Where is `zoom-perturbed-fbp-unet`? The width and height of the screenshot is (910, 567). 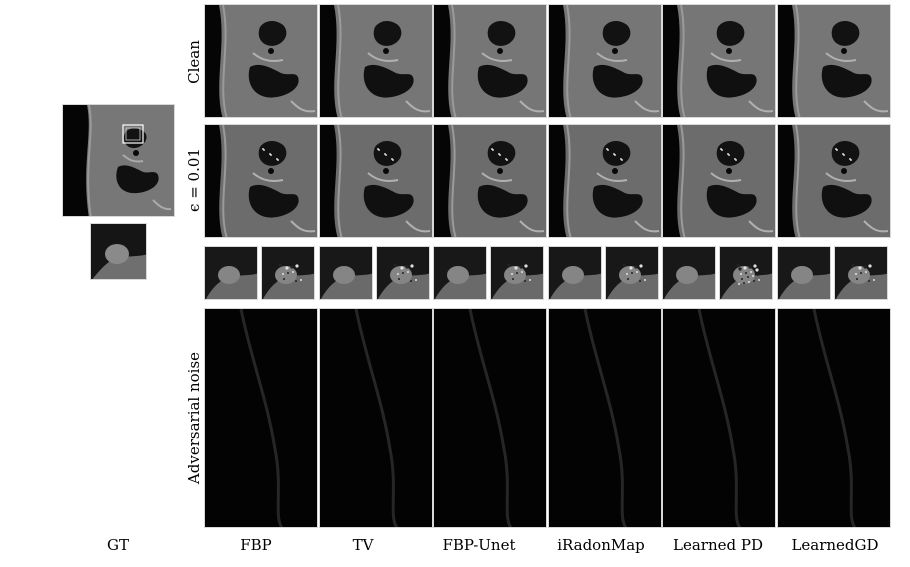
zoom-perturbed-fbp-unet is located at coordinates (517, 273).